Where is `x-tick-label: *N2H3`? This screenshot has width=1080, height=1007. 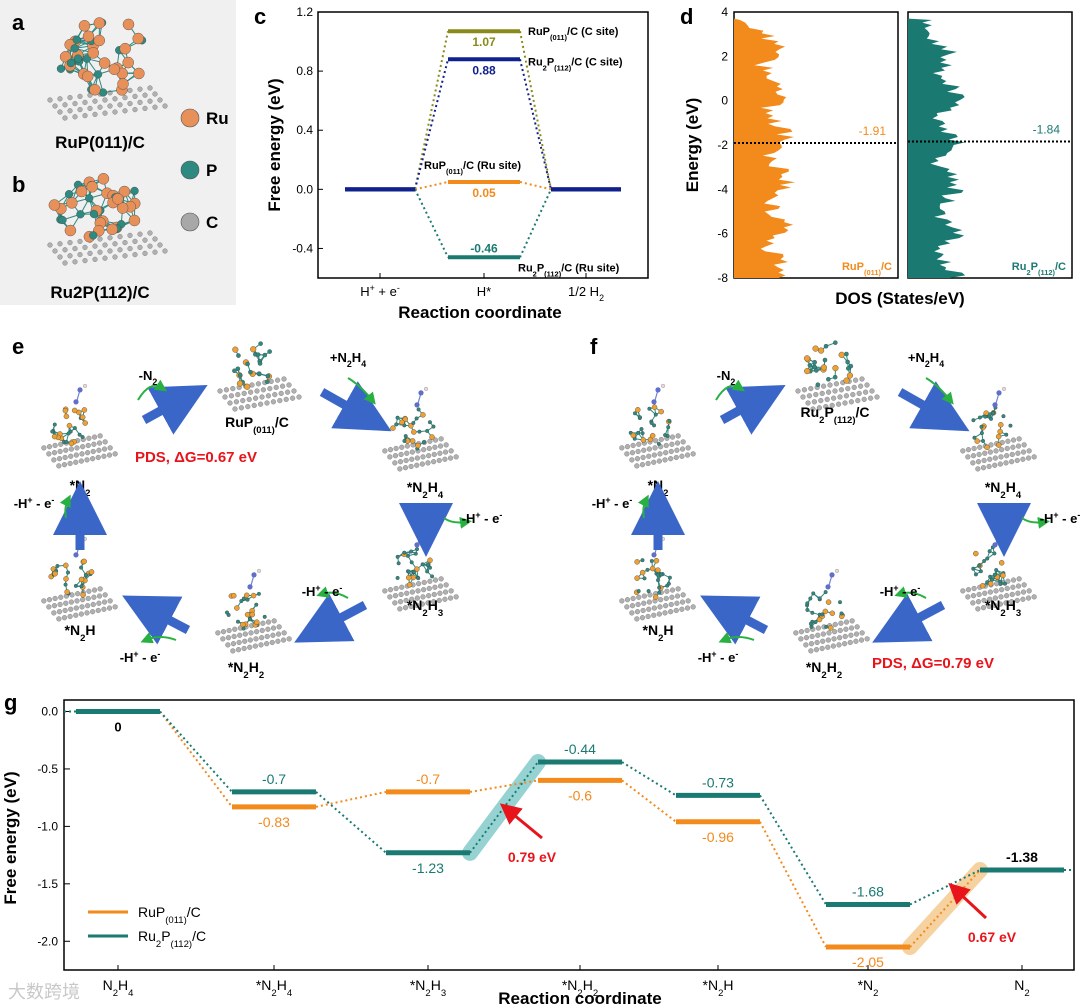
x-tick-label: *N2H3 is located at coordinates (428, 988).